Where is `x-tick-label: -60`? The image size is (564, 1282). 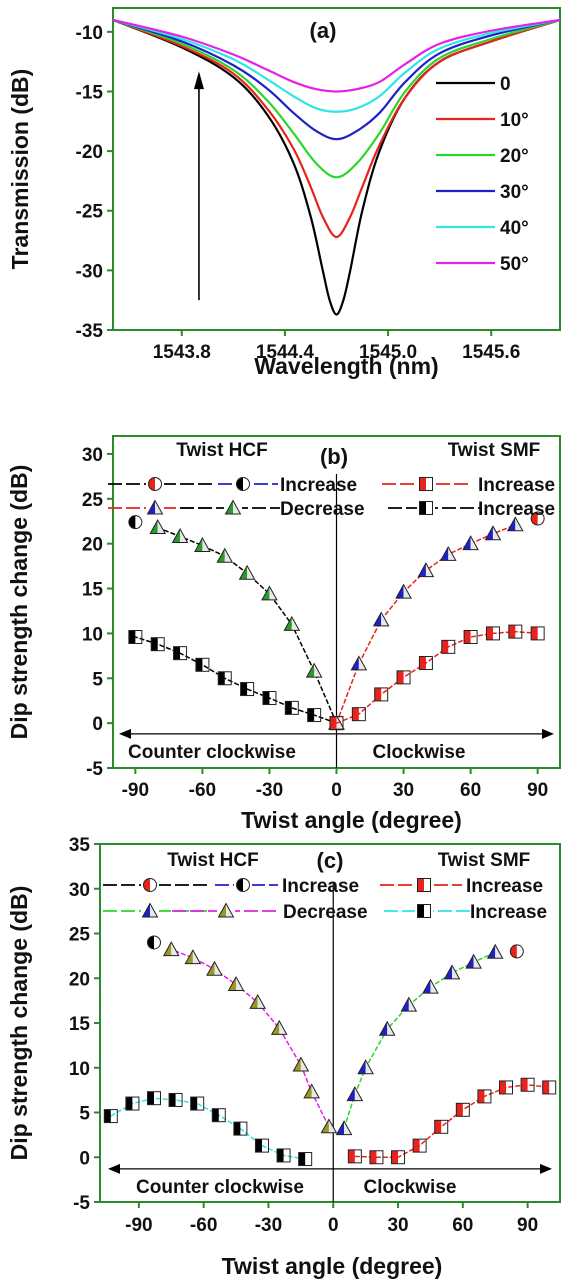
x-tick-label: -60 is located at coordinates (202, 790).